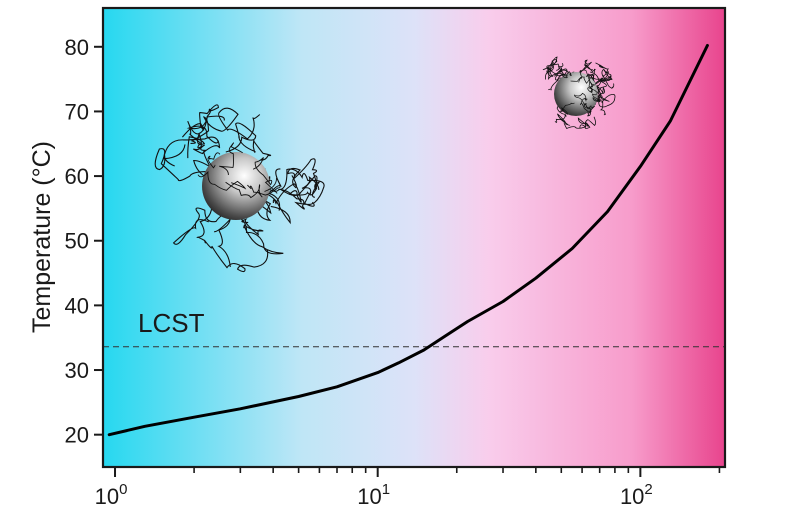  What do you see at coordinates (77, 241) in the screenshot?
I see `y-tick-label: 50` at bounding box center [77, 241].